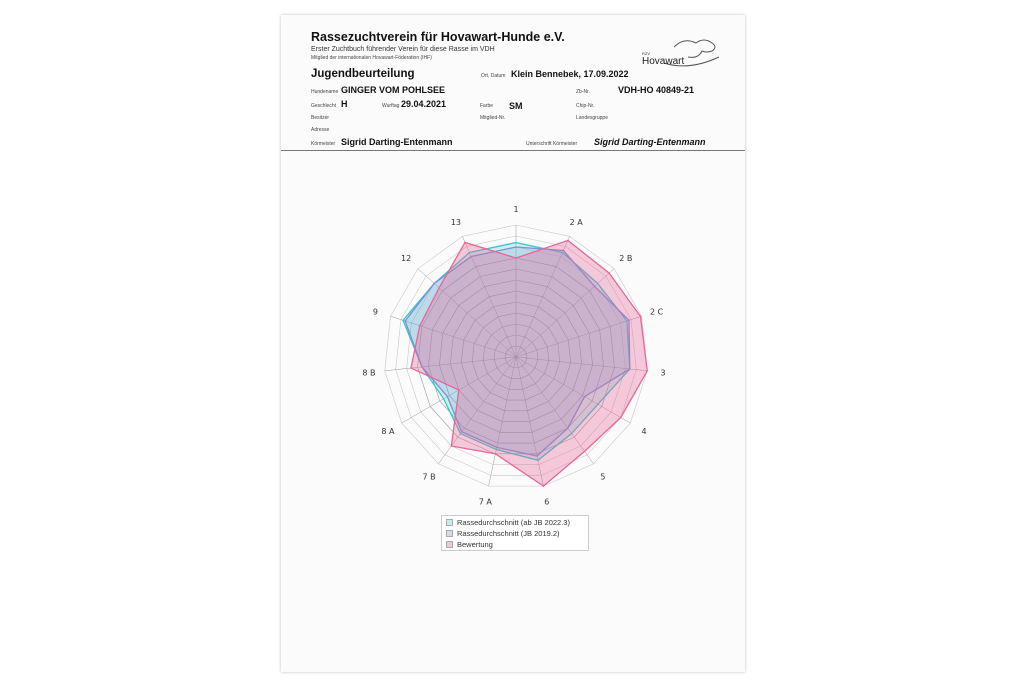  I want to click on dog-head-icon, so click(691, 53).